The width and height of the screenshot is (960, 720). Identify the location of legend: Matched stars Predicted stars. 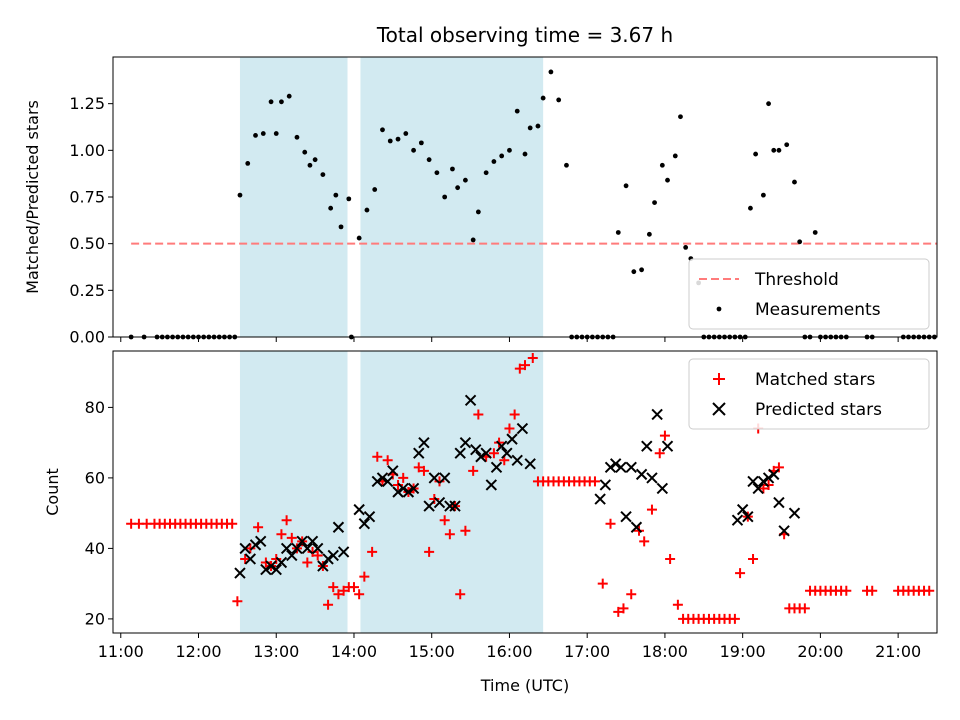
(809, 394).